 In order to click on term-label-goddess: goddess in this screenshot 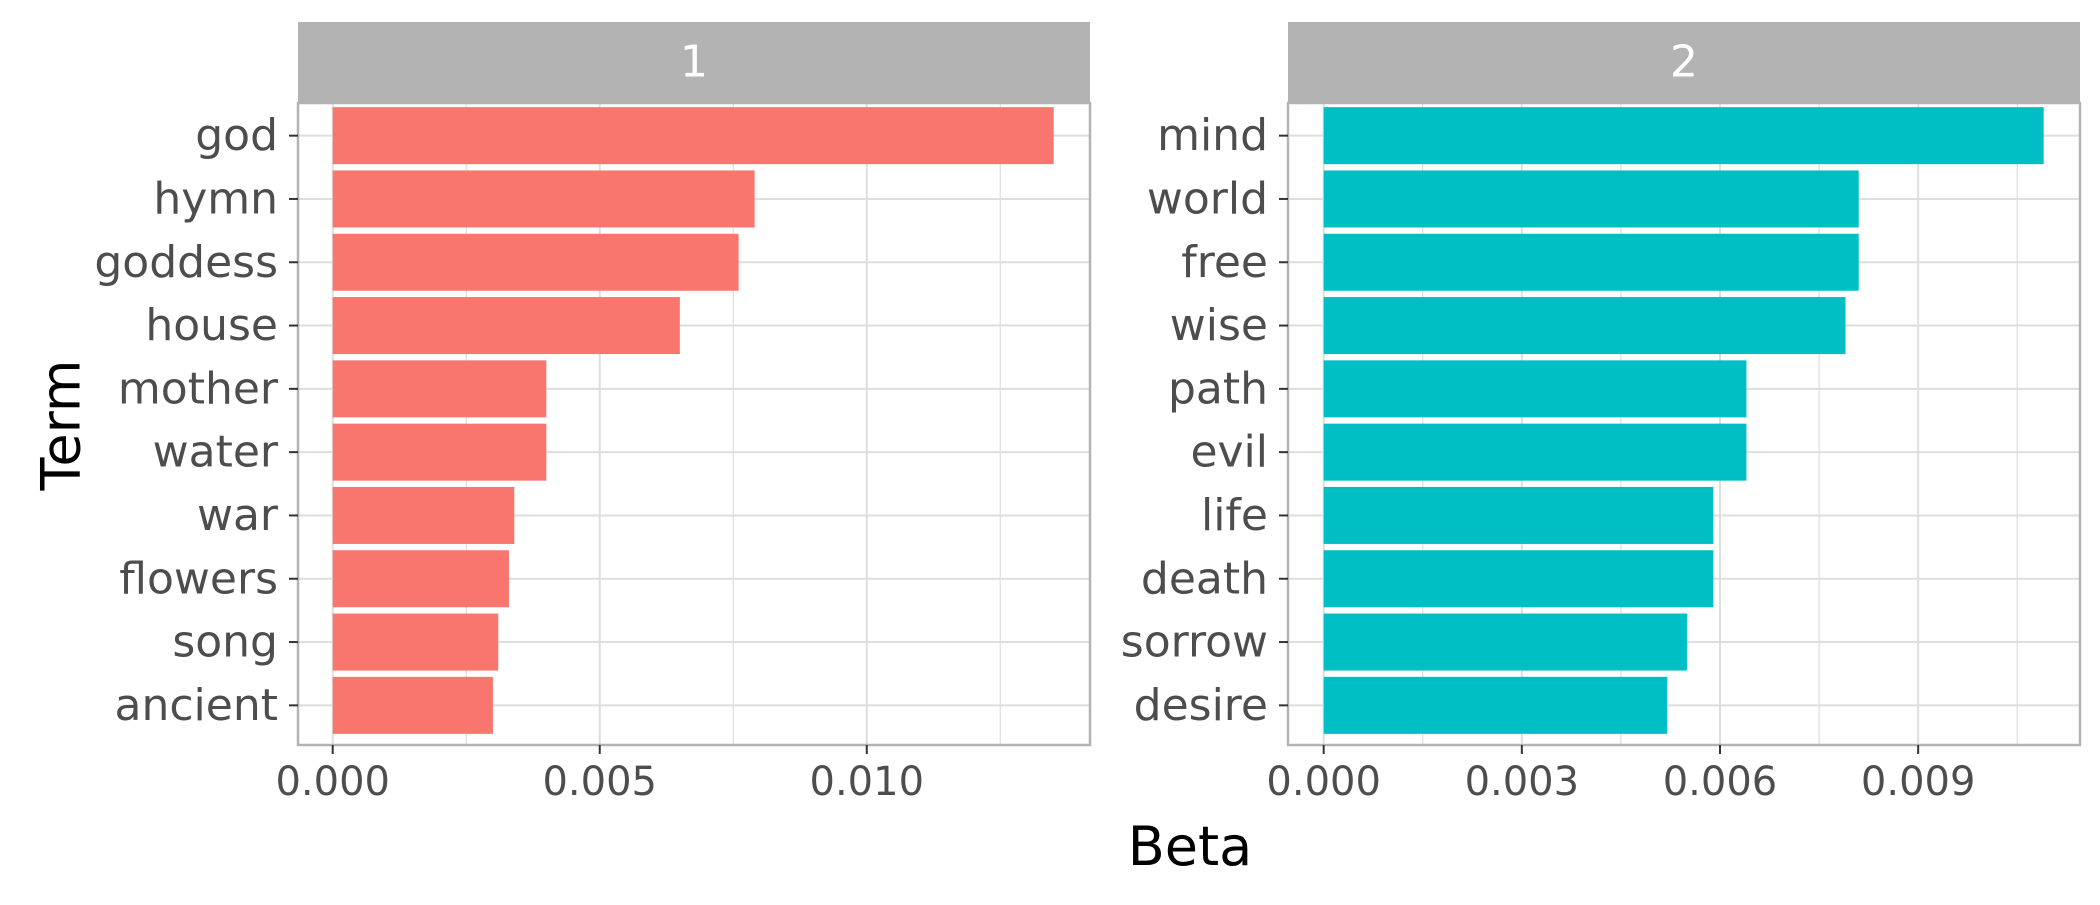, I will do `click(186, 262)`.